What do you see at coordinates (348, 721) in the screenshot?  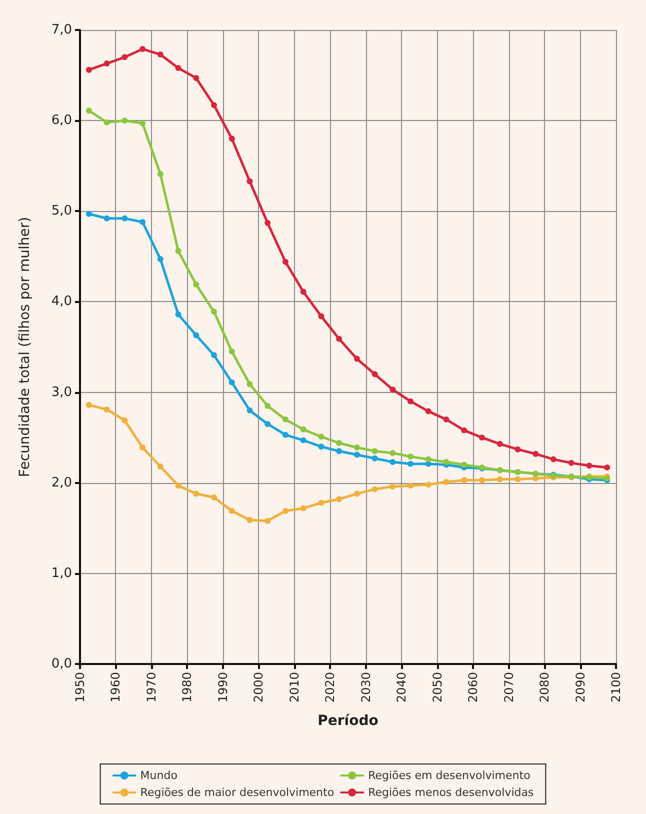 I see `x-axis-title: Período` at bounding box center [348, 721].